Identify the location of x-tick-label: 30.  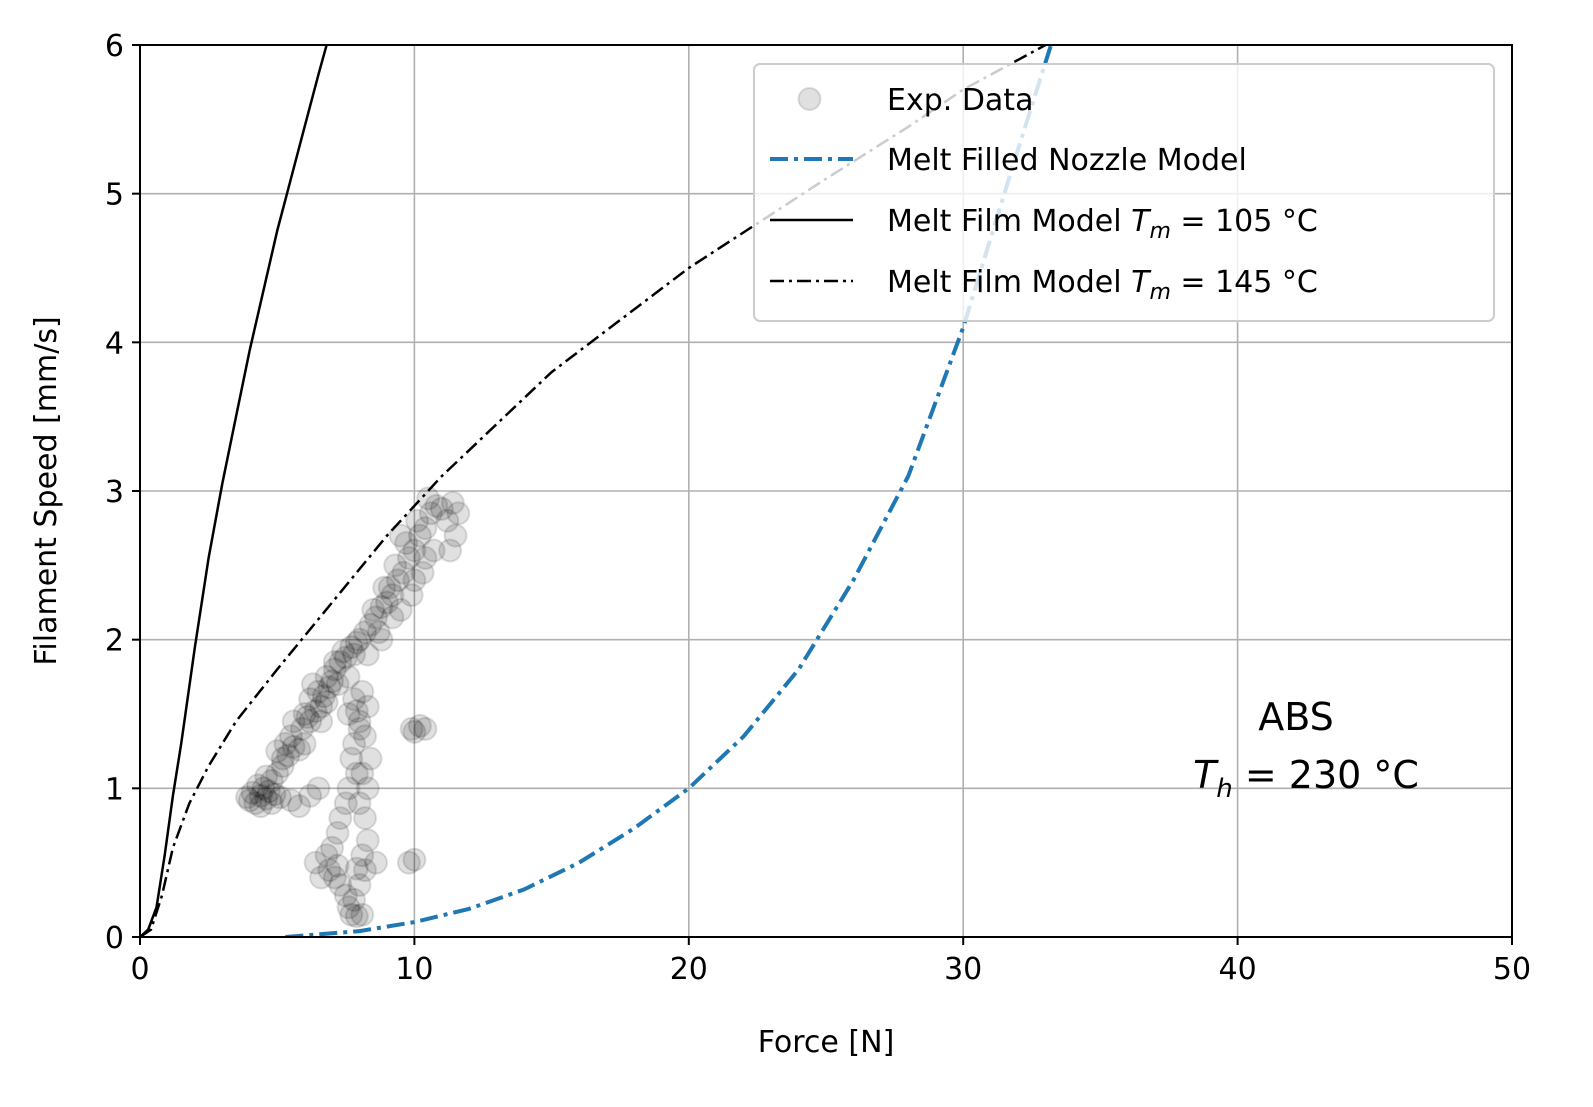
(963, 969).